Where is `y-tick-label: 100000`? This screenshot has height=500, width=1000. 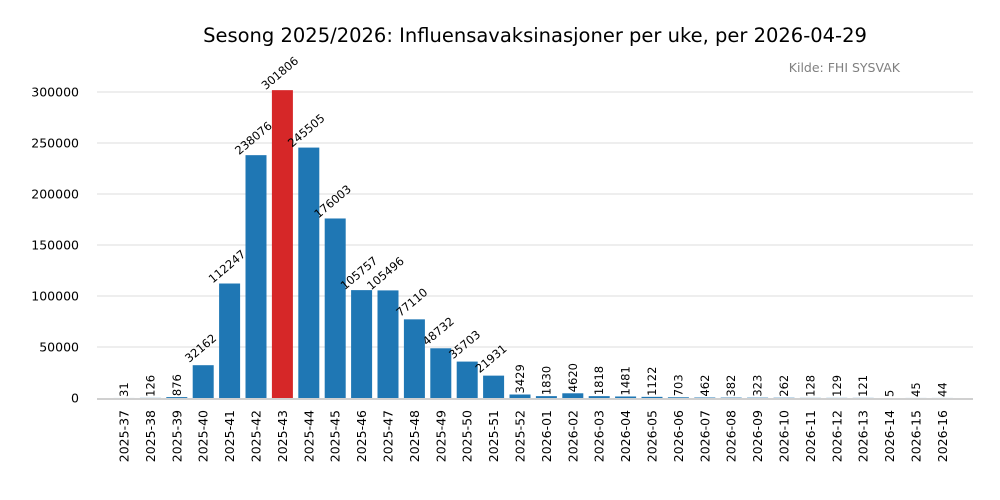
y-tick-label: 100000 is located at coordinates (55, 296).